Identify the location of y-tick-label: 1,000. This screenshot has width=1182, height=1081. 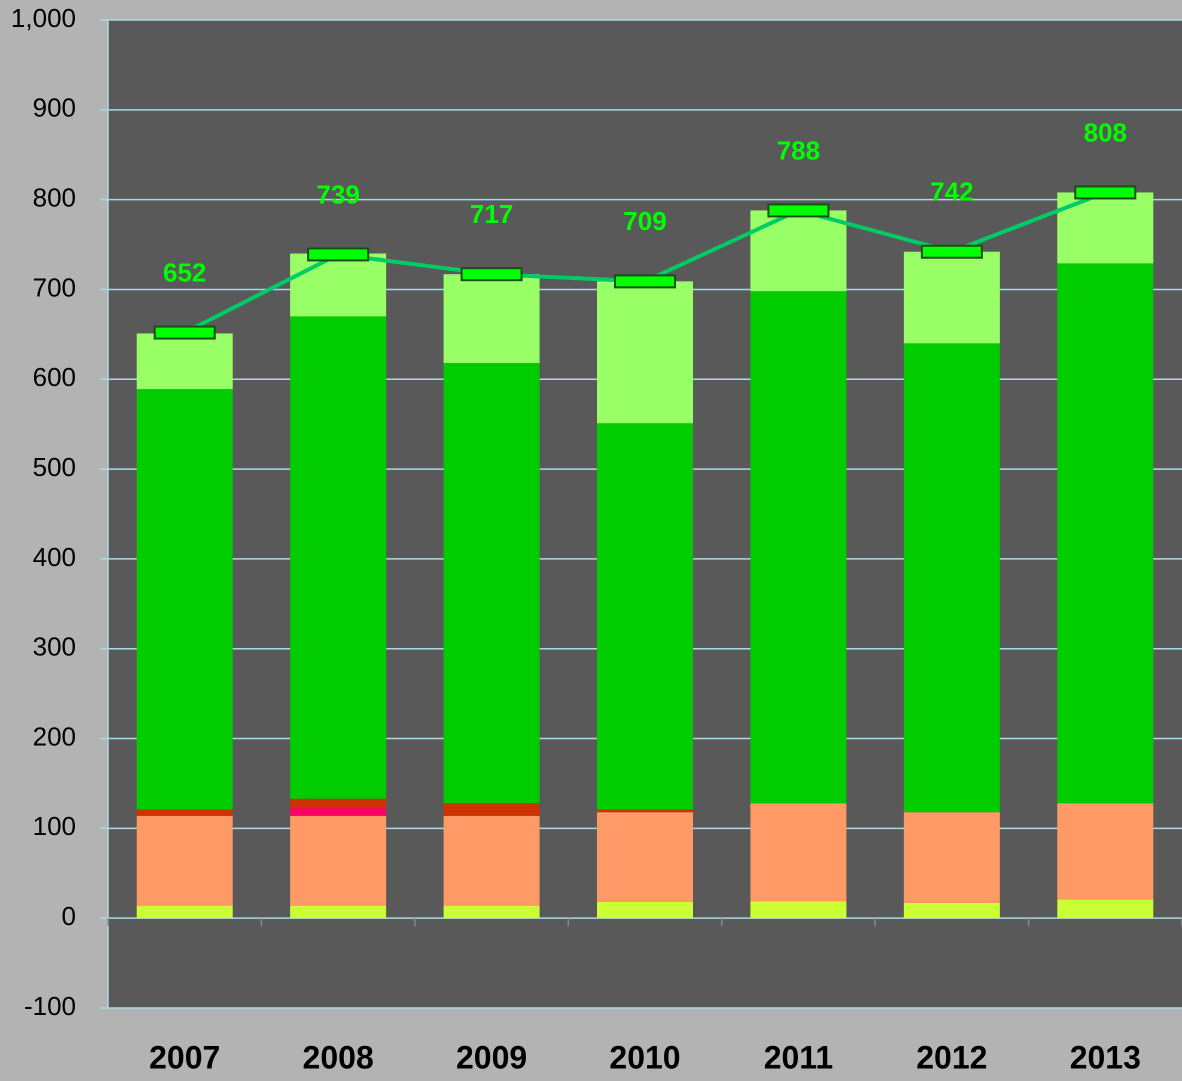
(43, 18).